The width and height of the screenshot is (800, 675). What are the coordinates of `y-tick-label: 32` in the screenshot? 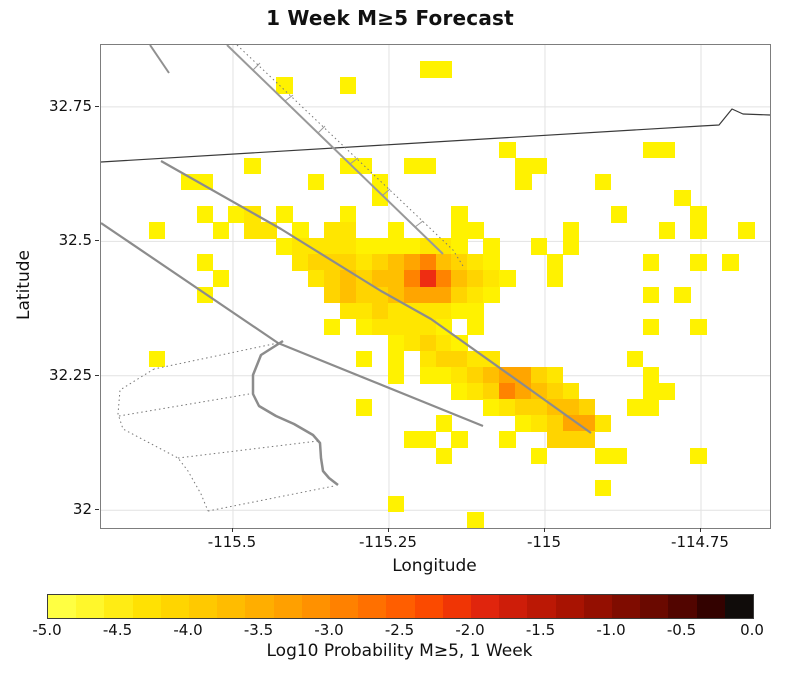 It's located at (82, 509).